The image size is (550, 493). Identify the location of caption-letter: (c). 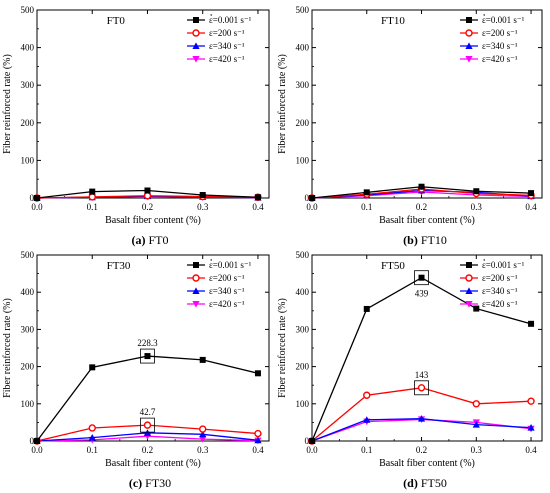
(135, 483).